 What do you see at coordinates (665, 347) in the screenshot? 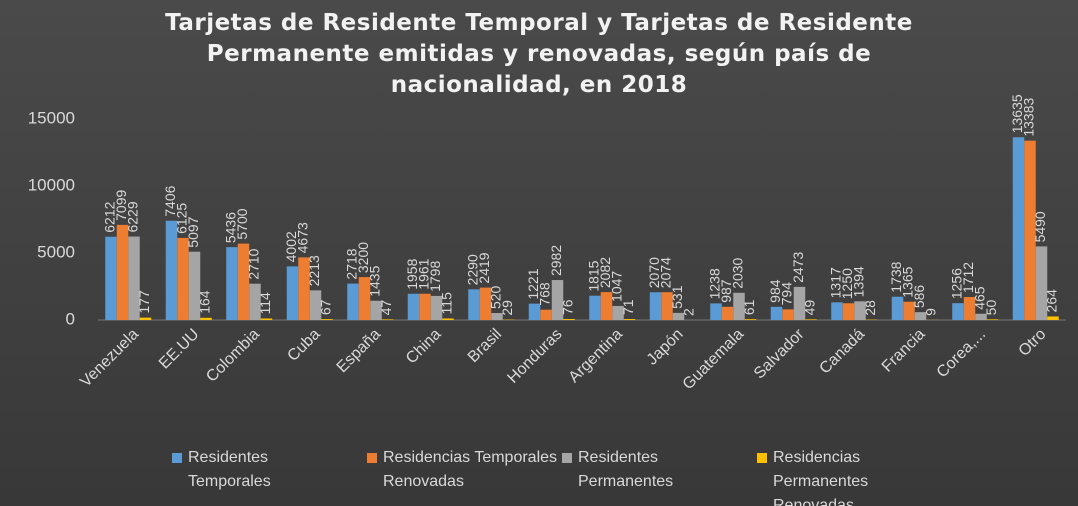
I see `x-tick-label: Japón` at bounding box center [665, 347].